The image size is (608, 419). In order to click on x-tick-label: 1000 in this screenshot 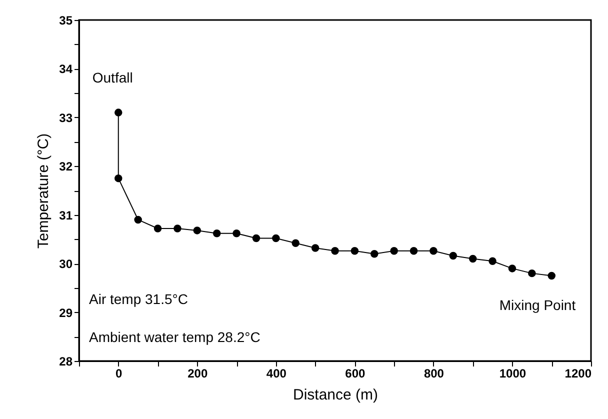, I will do `click(512, 373)`.